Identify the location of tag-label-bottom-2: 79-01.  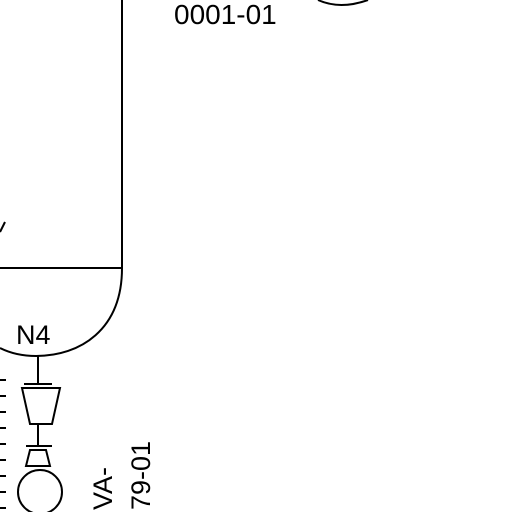
(141, 475).